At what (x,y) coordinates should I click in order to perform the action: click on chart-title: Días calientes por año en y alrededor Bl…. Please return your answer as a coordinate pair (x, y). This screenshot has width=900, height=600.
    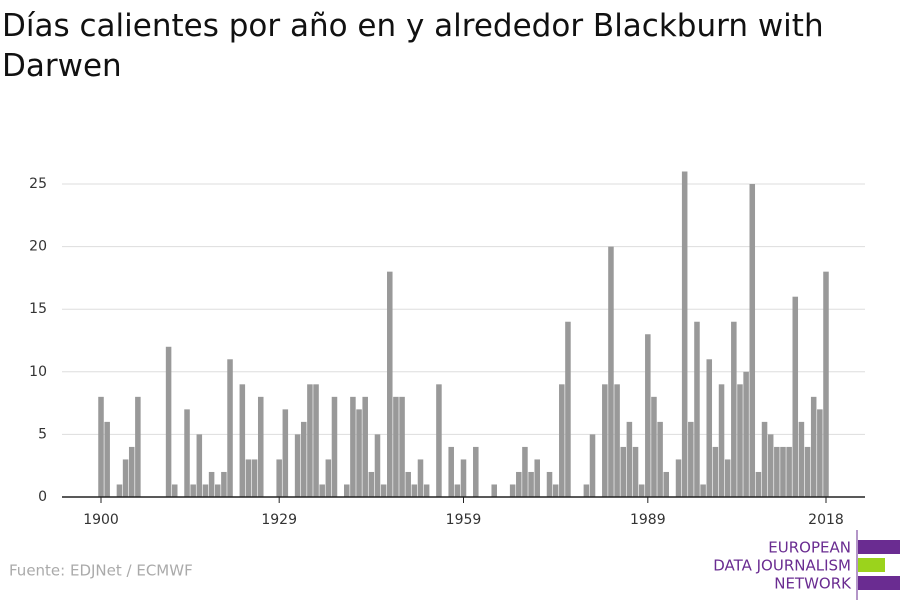
    Looking at the image, I should click on (413, 46).